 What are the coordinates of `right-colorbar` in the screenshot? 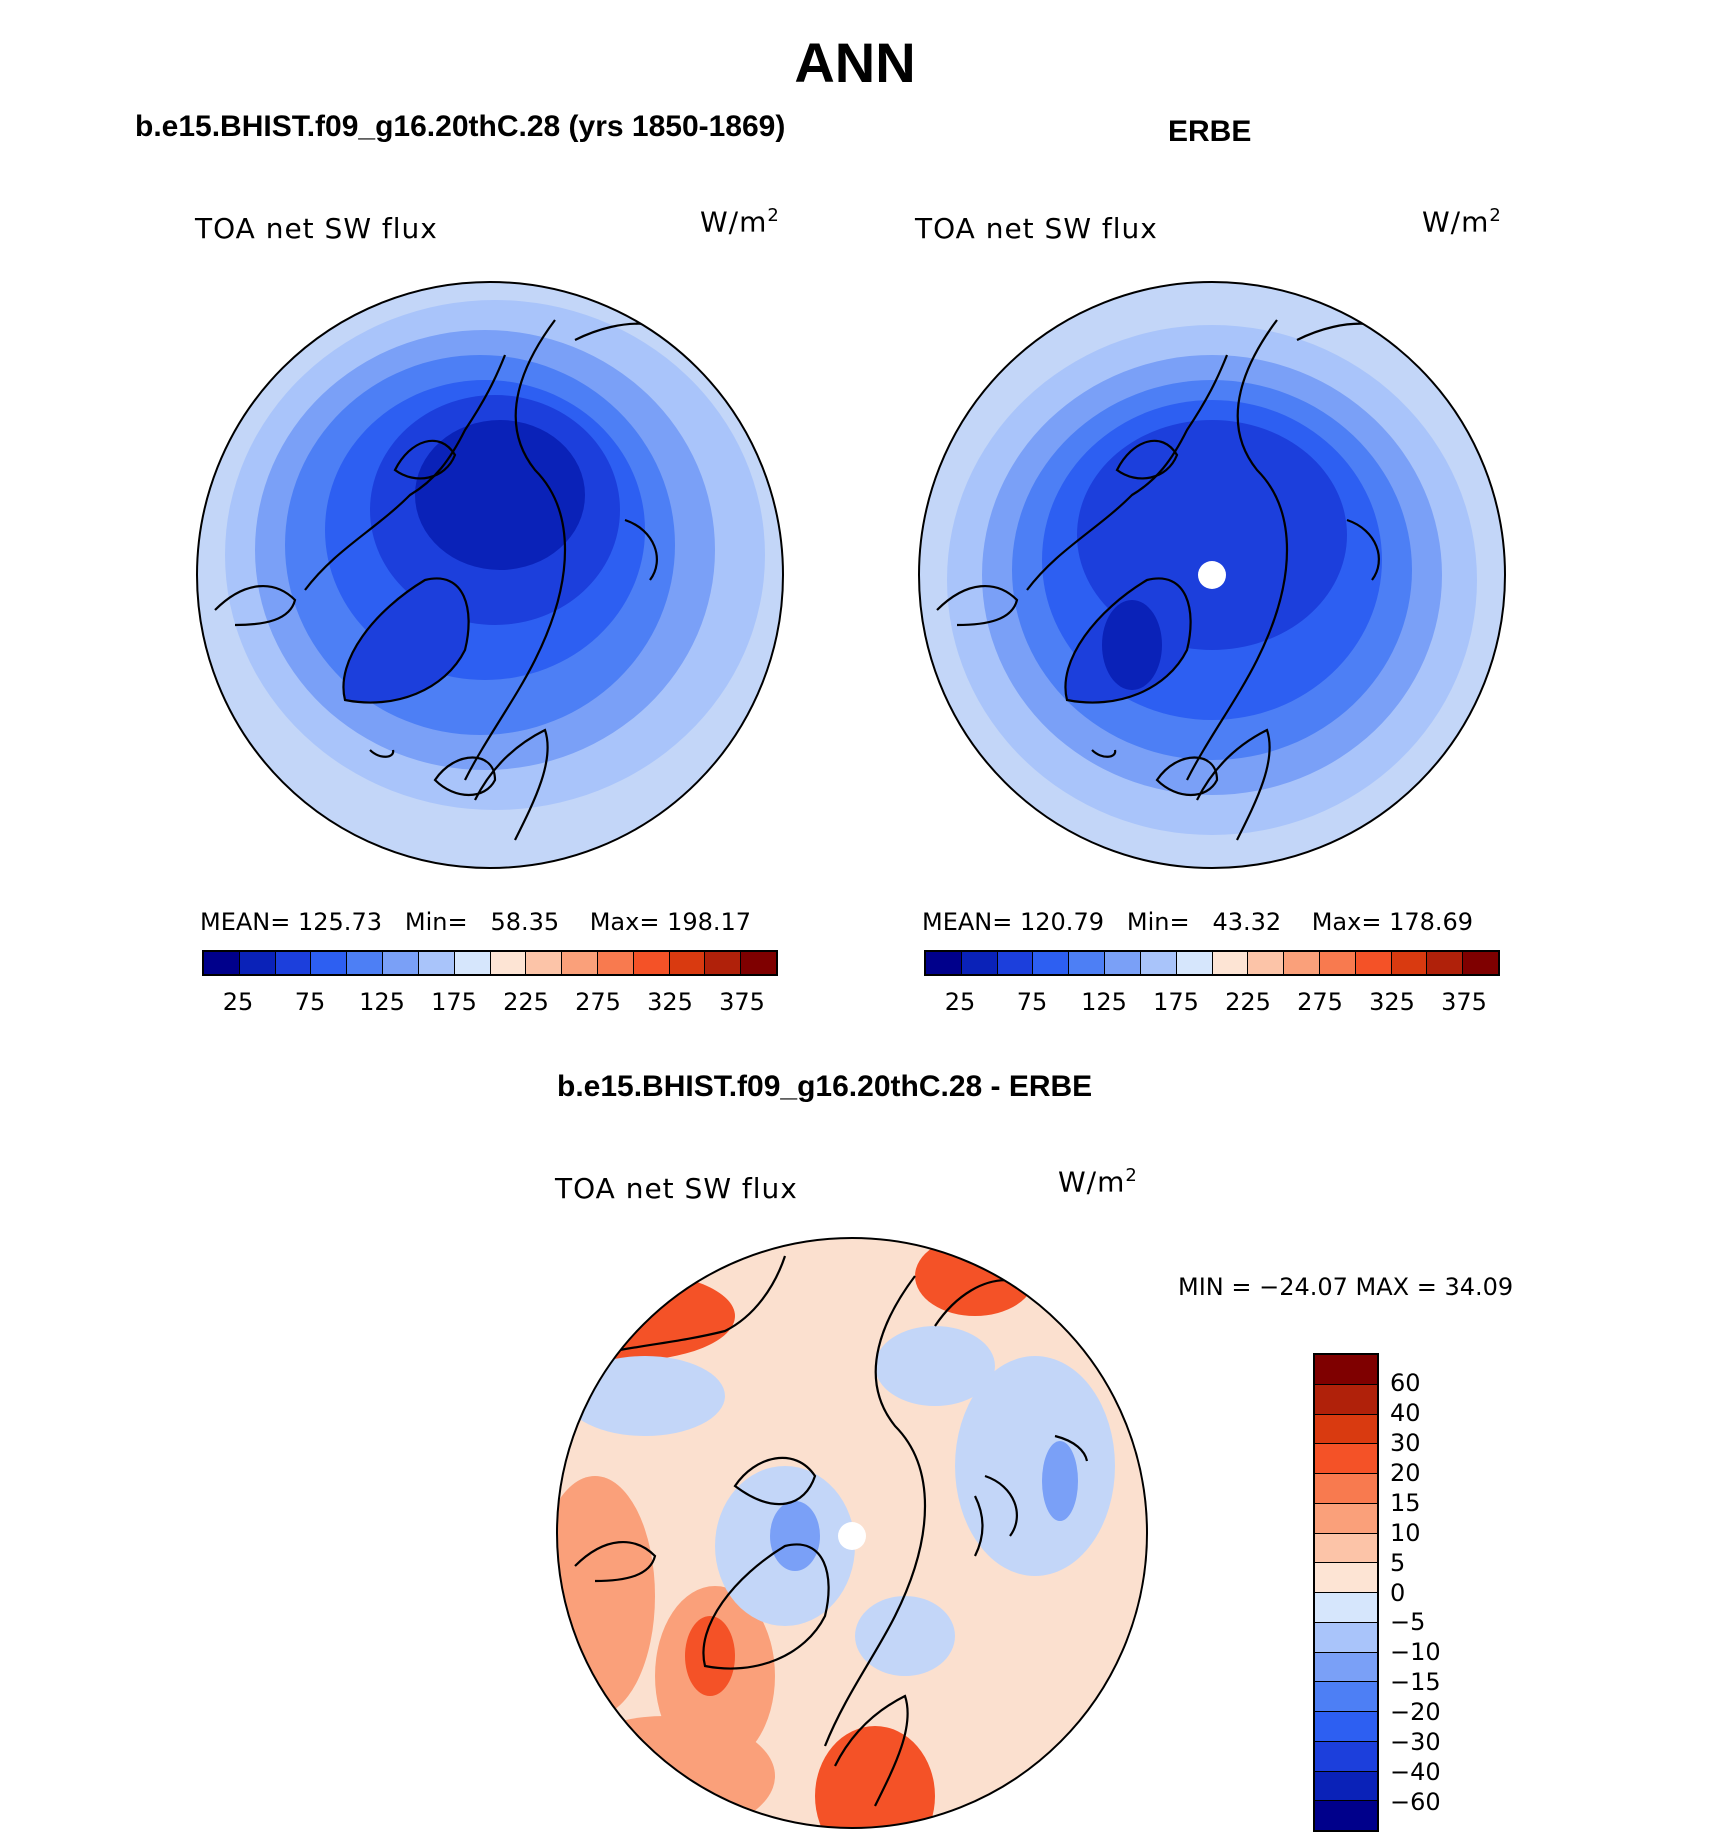 It's located at (1212, 963).